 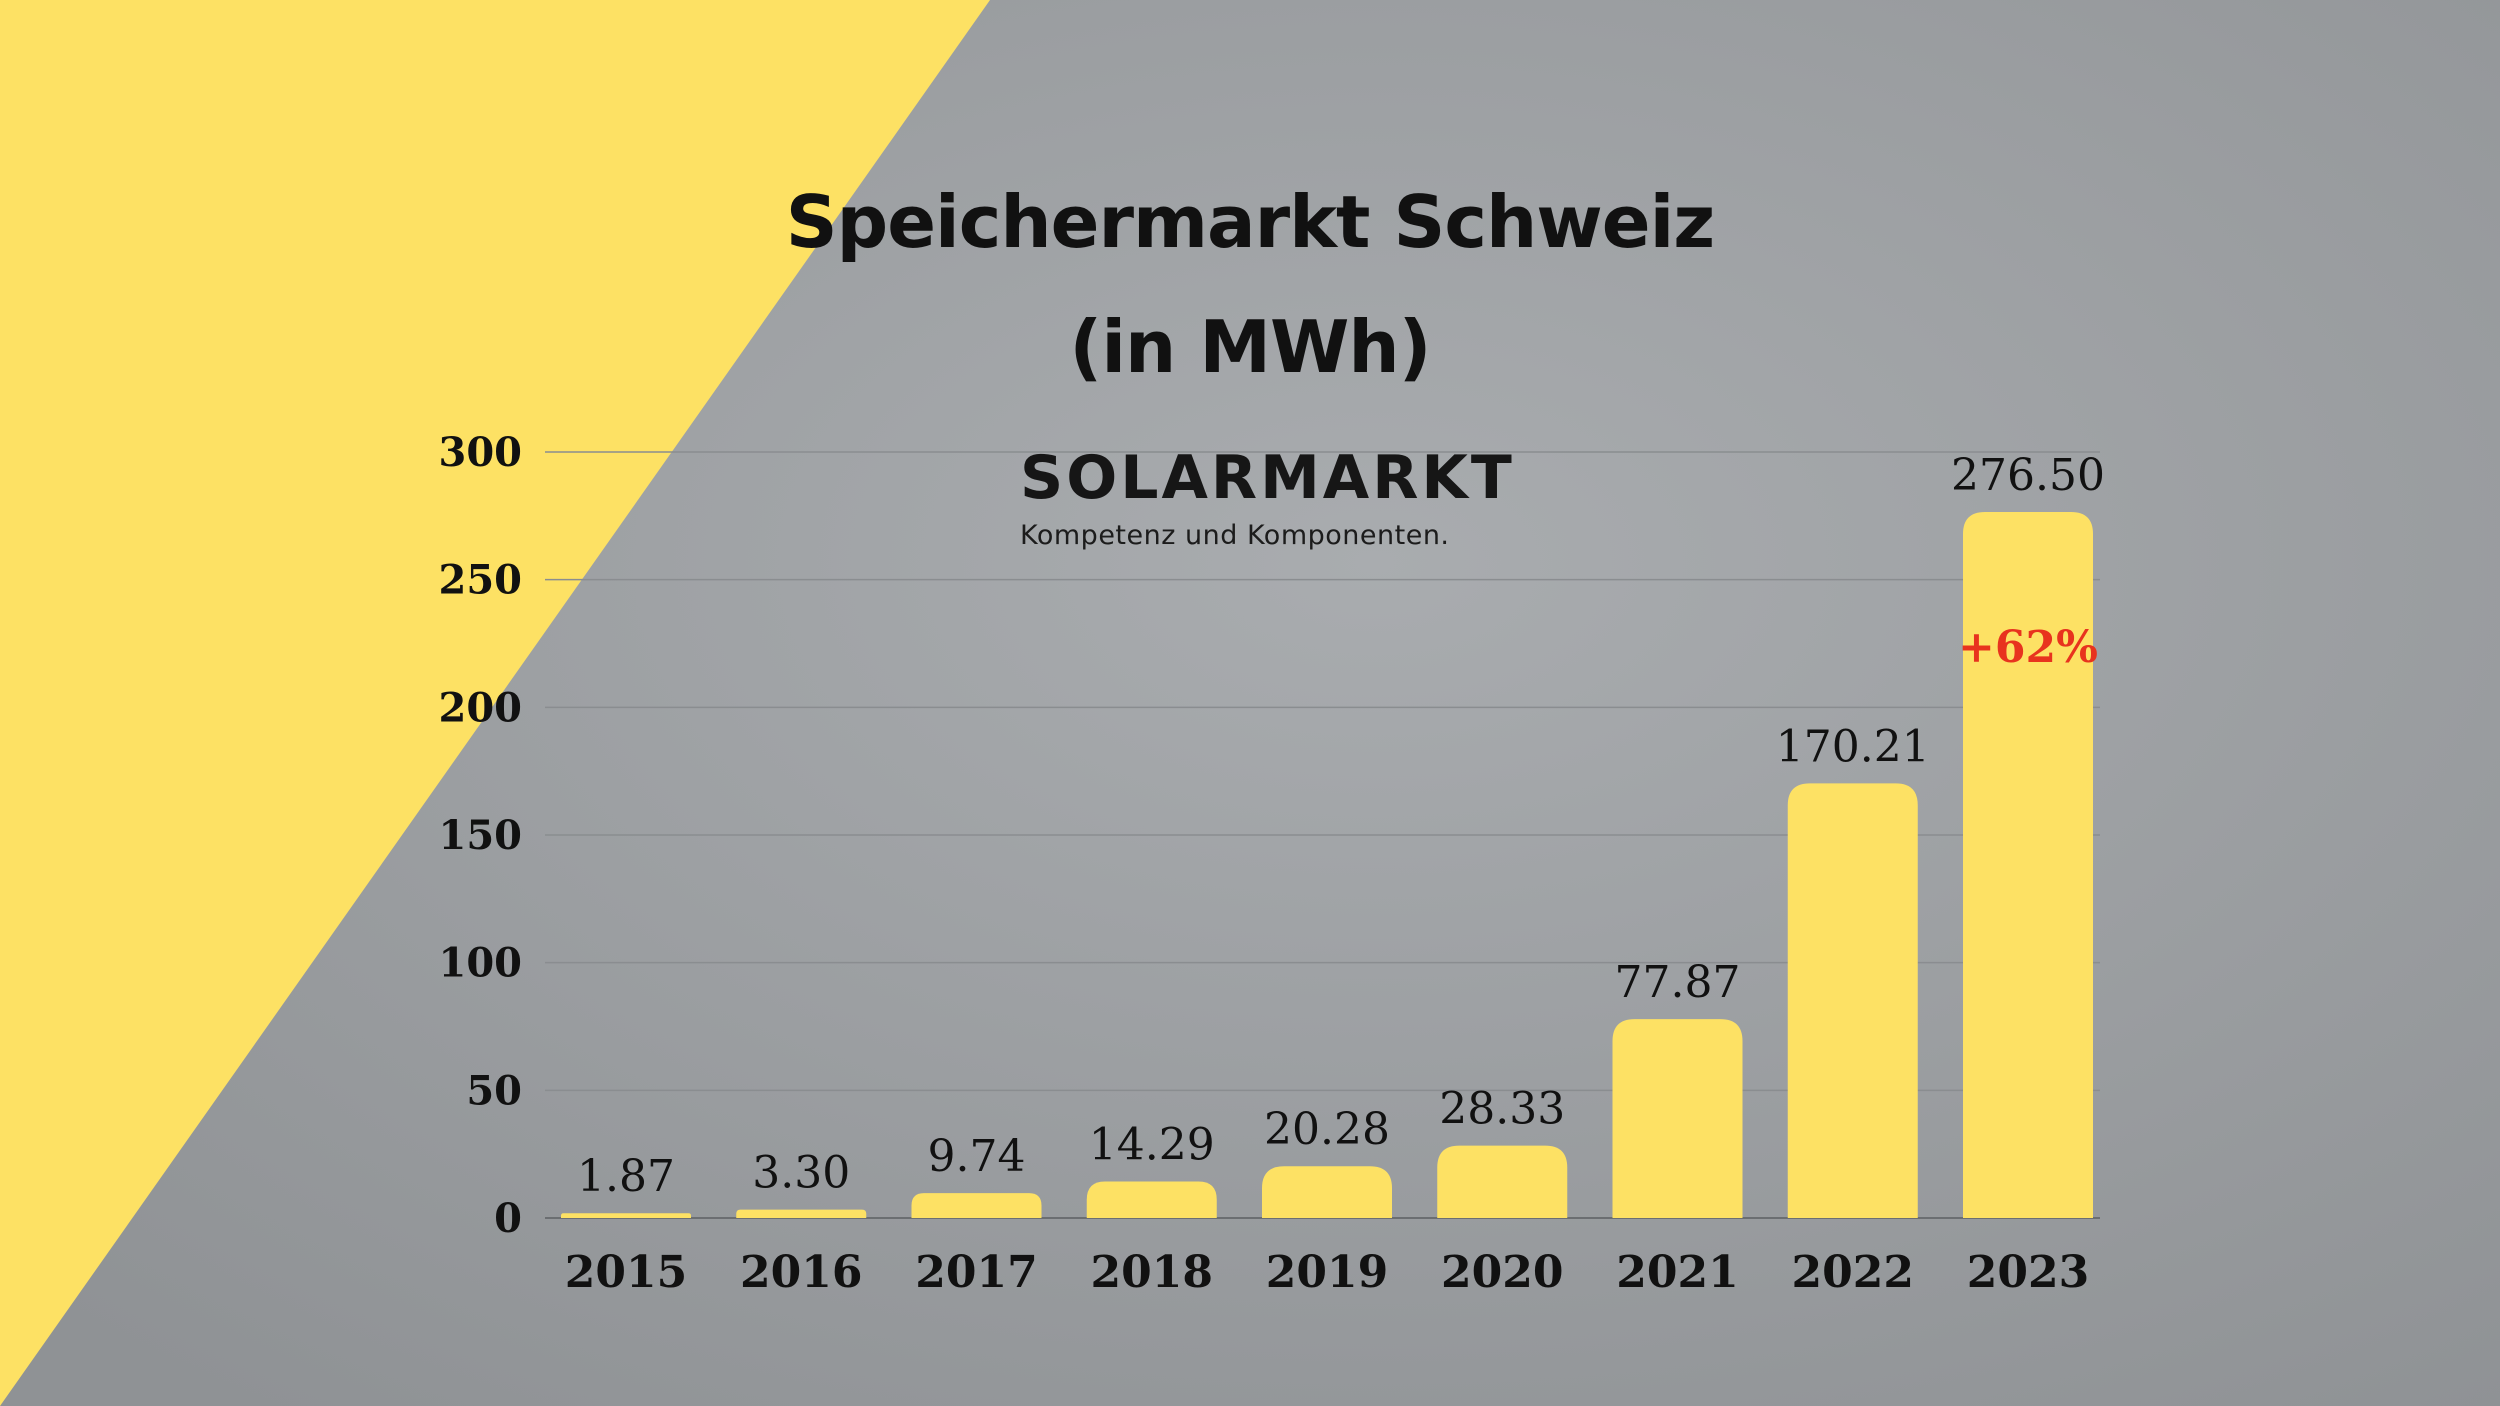 What do you see at coordinates (1678, 982) in the screenshot?
I see `value-label: 77.87` at bounding box center [1678, 982].